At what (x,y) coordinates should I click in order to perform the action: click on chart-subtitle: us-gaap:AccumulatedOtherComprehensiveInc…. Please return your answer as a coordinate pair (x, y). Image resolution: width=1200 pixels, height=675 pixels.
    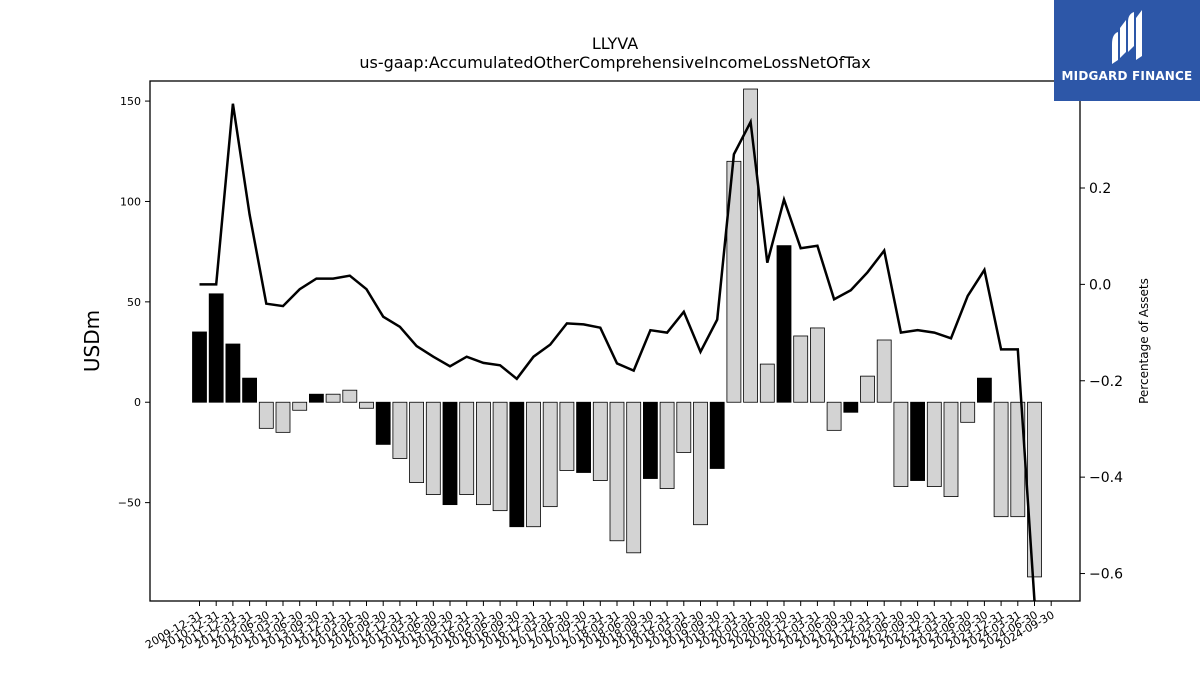
    Looking at the image, I should click on (614, 62).